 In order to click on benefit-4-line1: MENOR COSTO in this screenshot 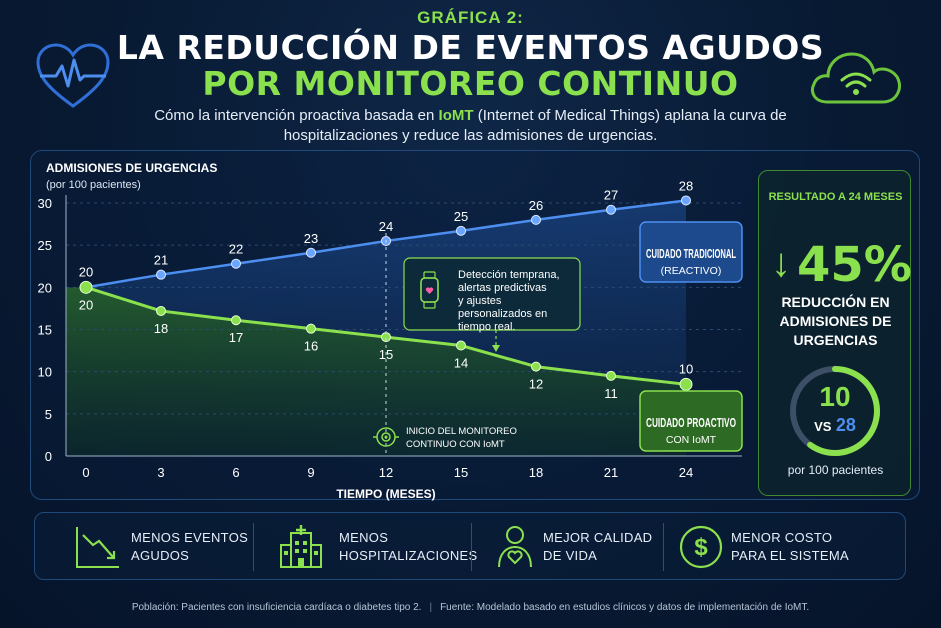, I will do `click(782, 537)`.